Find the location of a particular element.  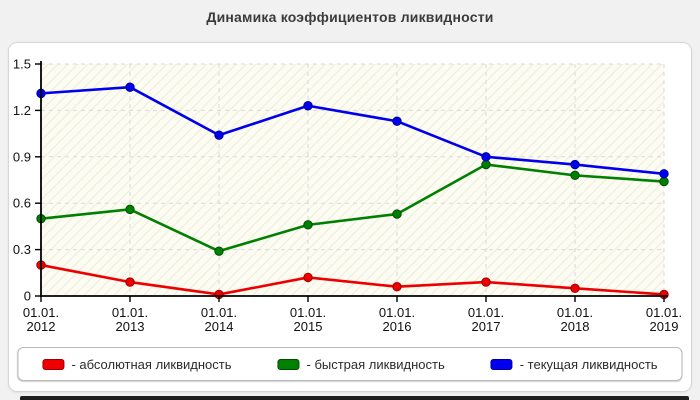

x-tick-label-year: 2019 is located at coordinates (664, 326).